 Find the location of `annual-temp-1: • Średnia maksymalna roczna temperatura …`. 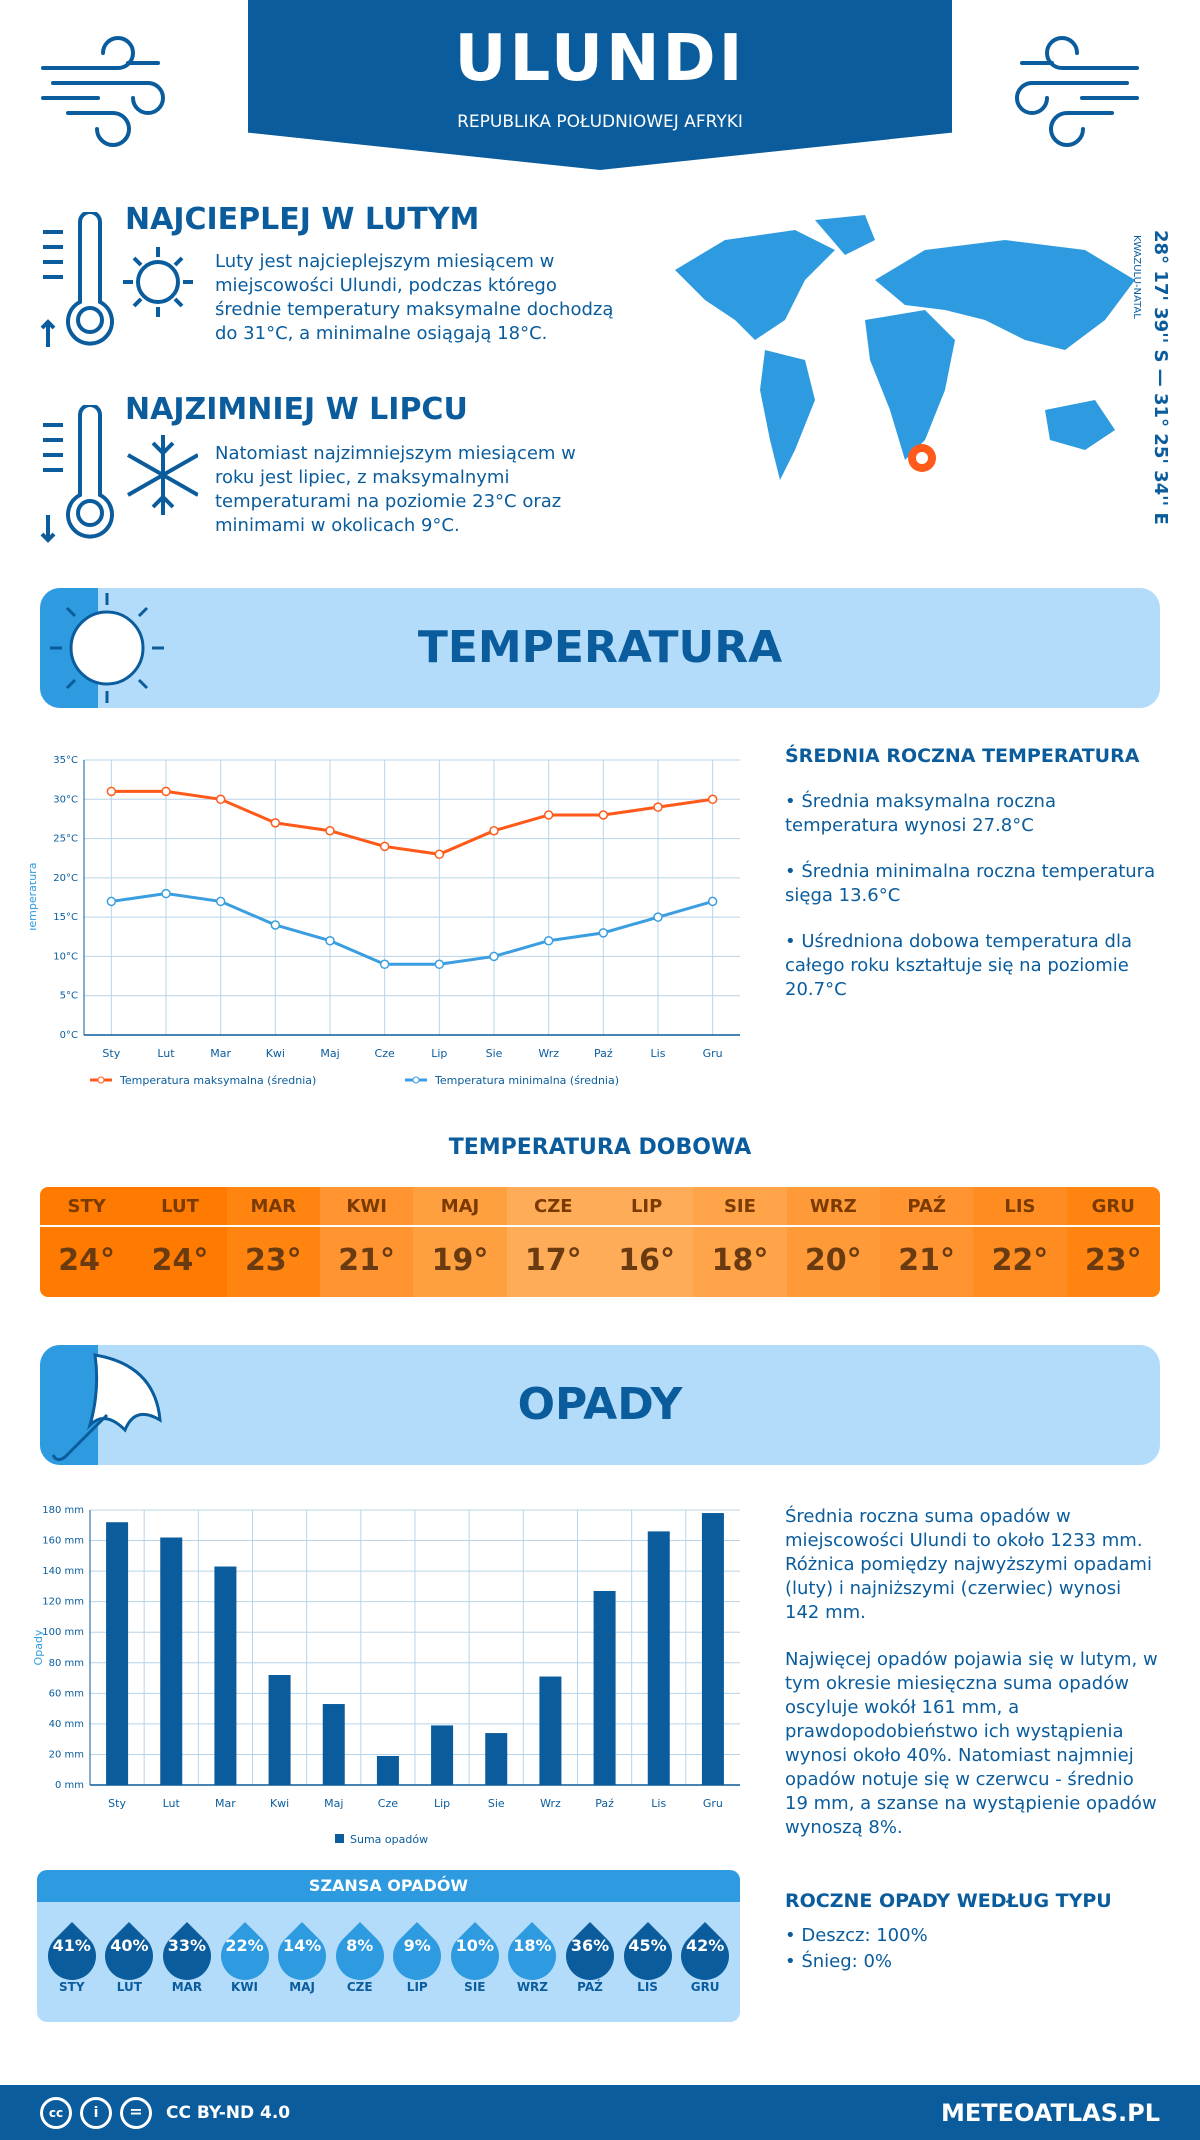

annual-temp-1: • Średnia maksymalna roczna temperatura … is located at coordinates (920, 813).